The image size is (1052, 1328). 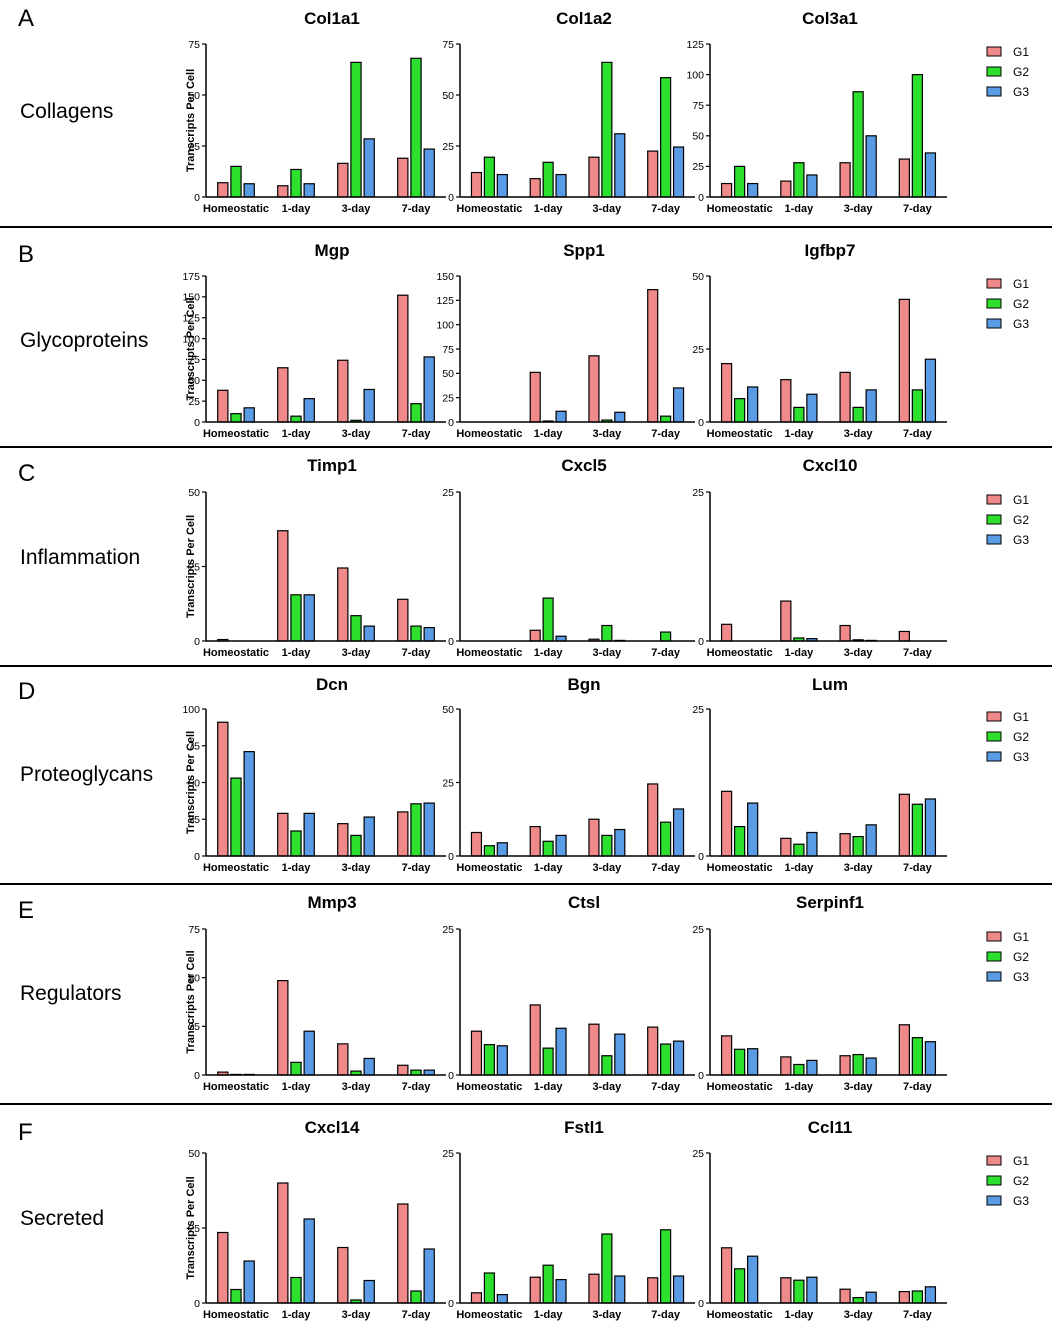 I want to click on panel-letter: D, so click(x=26, y=691).